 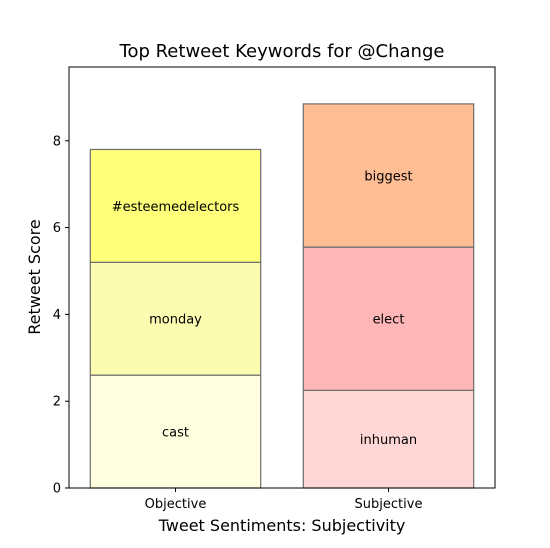 What do you see at coordinates (57, 141) in the screenshot?
I see `y-tick-label: 8` at bounding box center [57, 141].